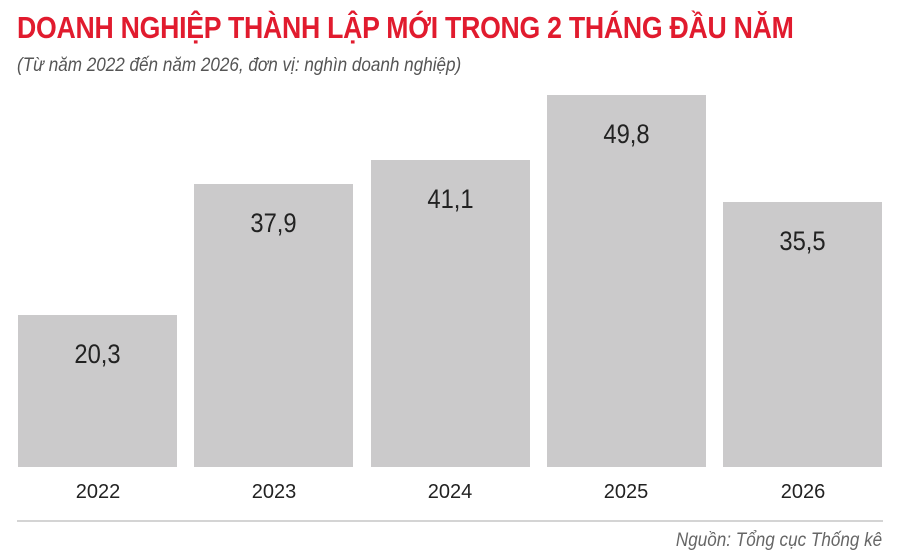 This screenshot has height=560, width=900. Describe the element at coordinates (97, 354) in the screenshot. I see `value-label: 20,3` at that location.